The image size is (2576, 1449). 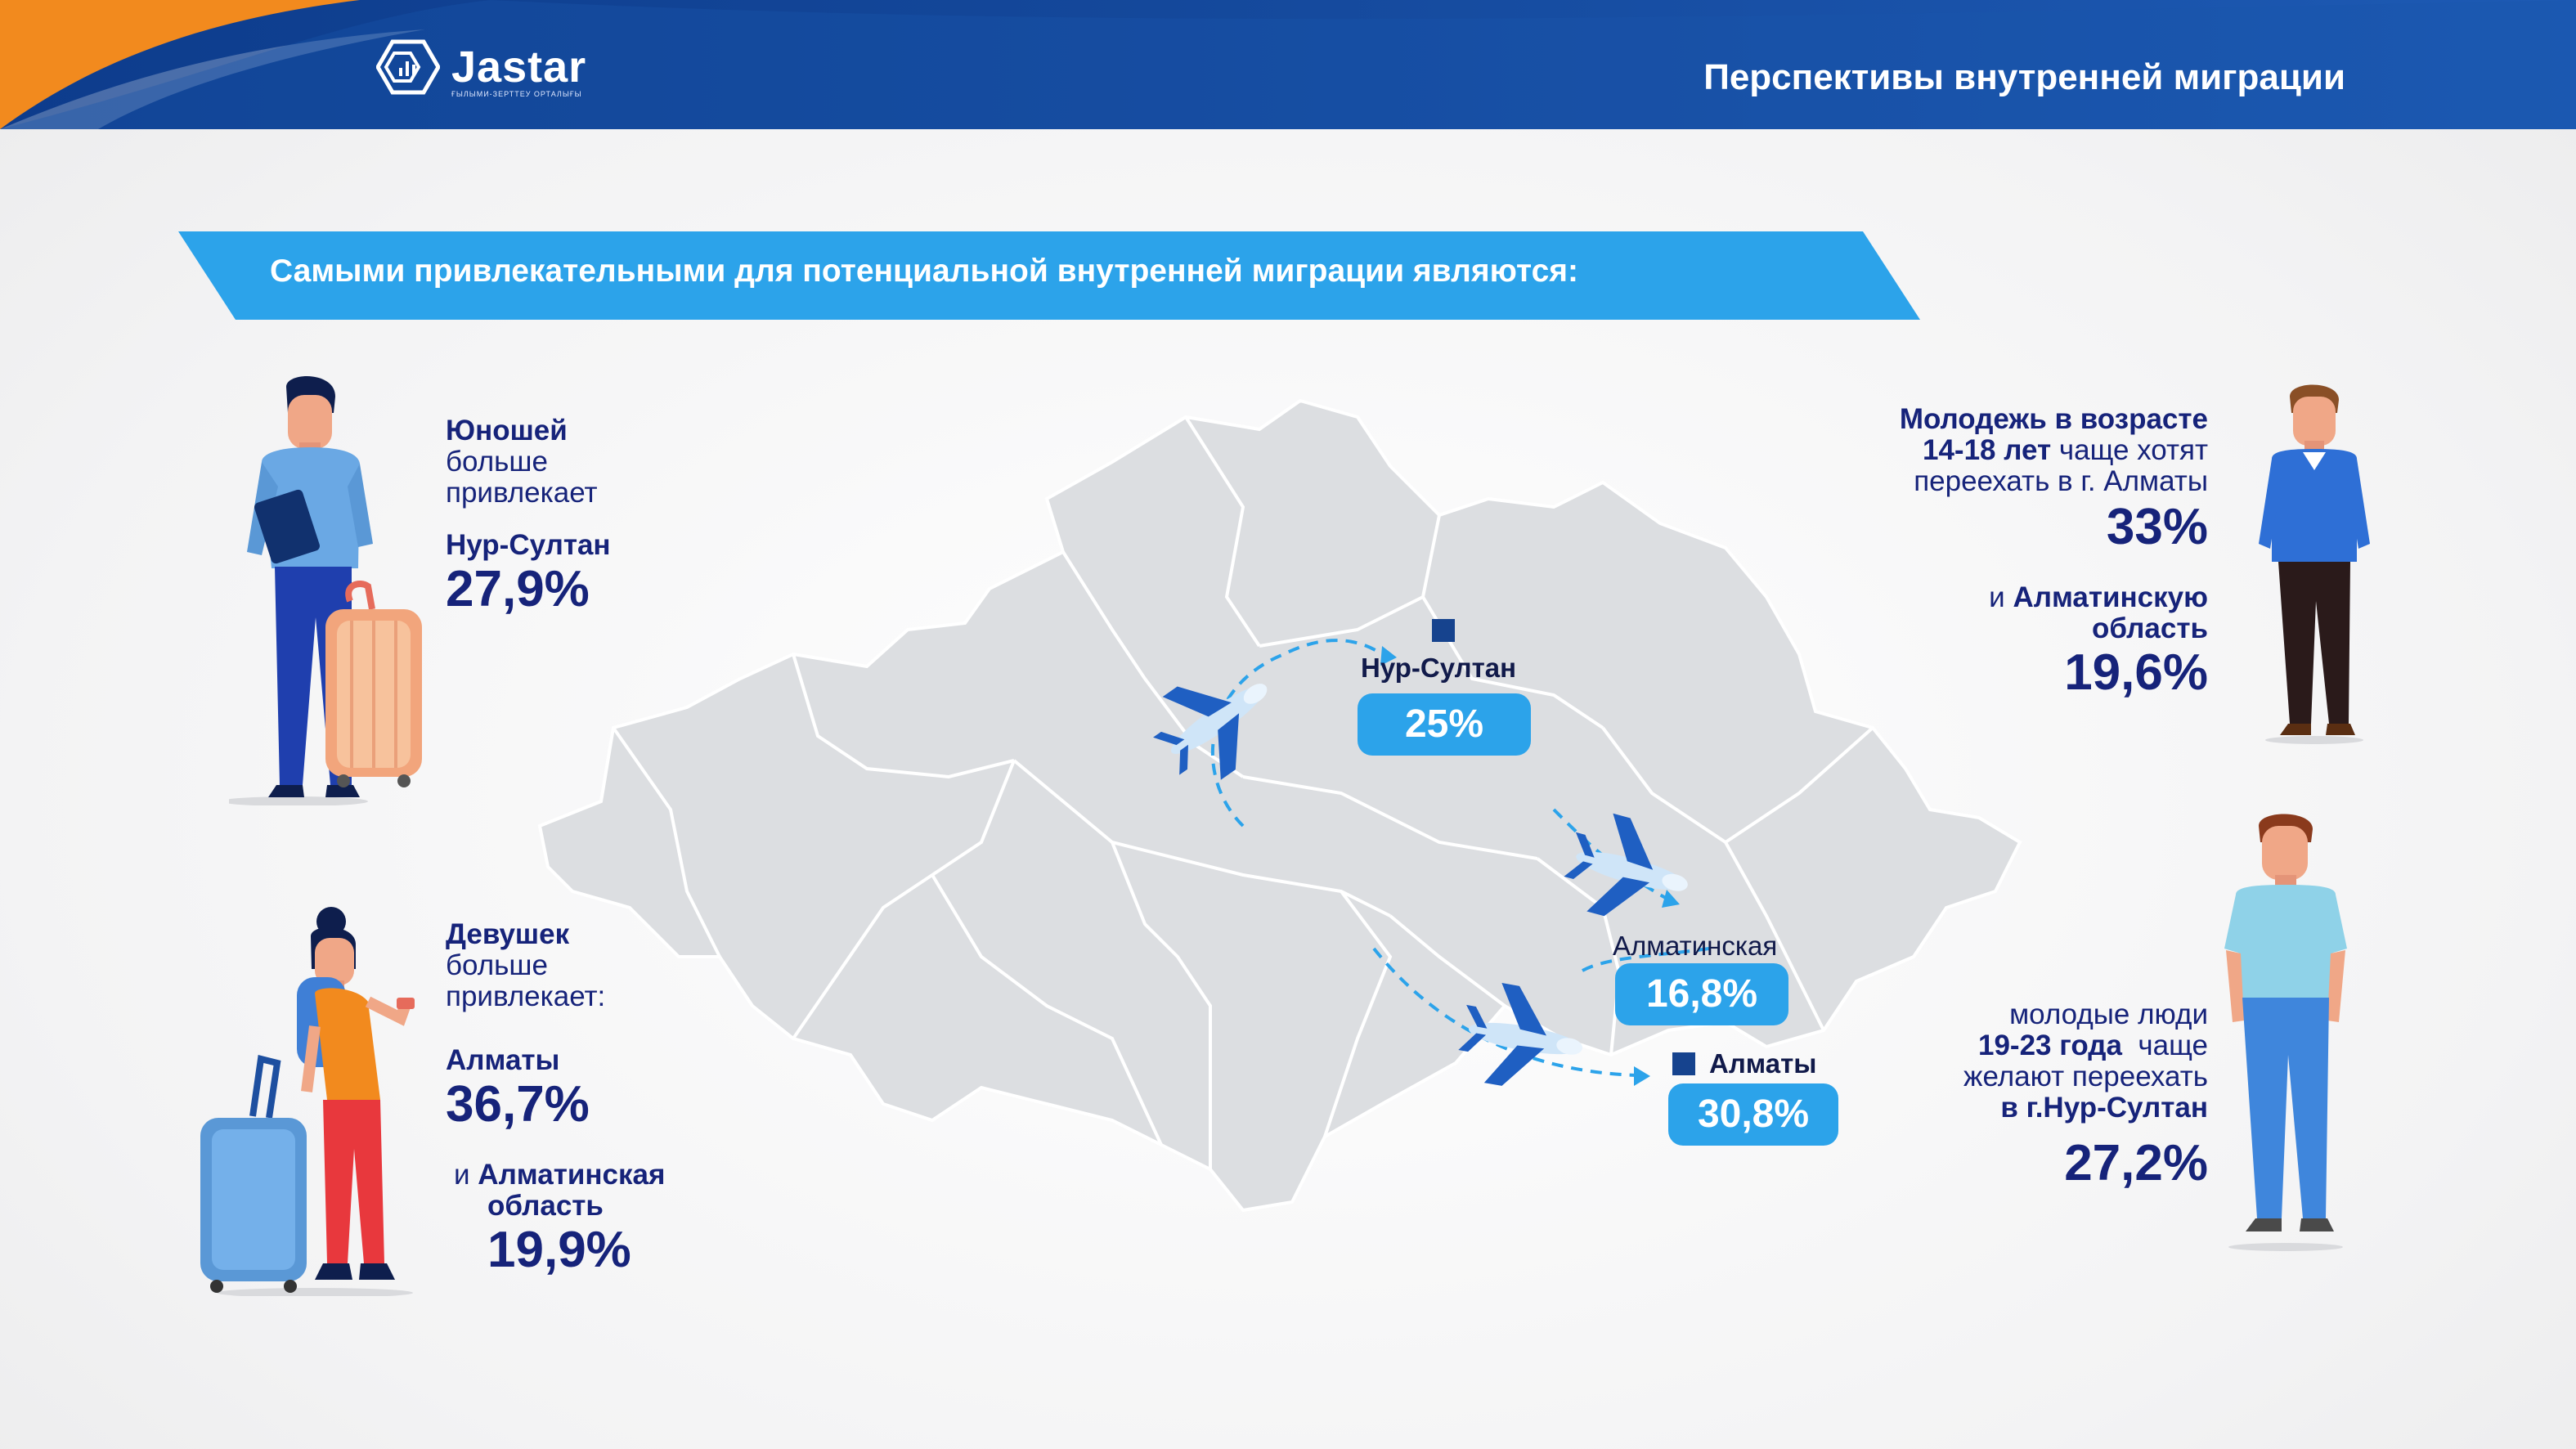 I want to click on jastar-logo-icon, so click(x=408, y=67).